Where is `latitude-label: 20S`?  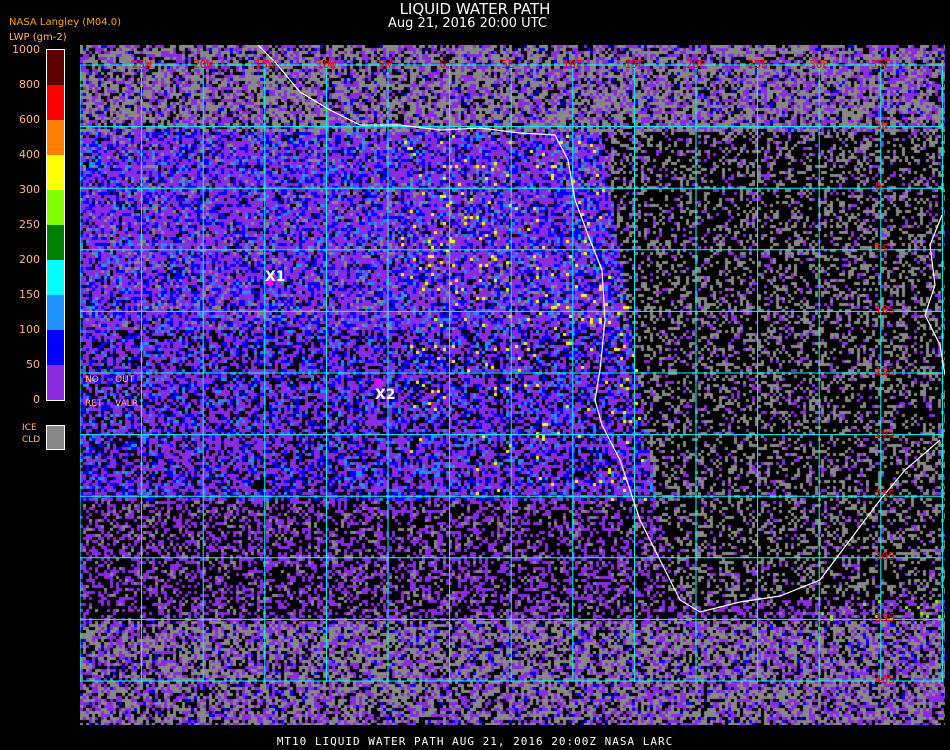 latitude-label: 20S is located at coordinates (885, 433).